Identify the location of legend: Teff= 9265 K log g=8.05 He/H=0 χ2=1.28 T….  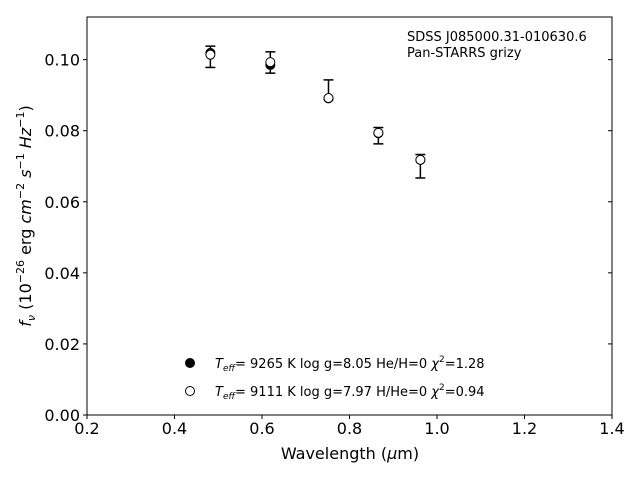
(335, 378).